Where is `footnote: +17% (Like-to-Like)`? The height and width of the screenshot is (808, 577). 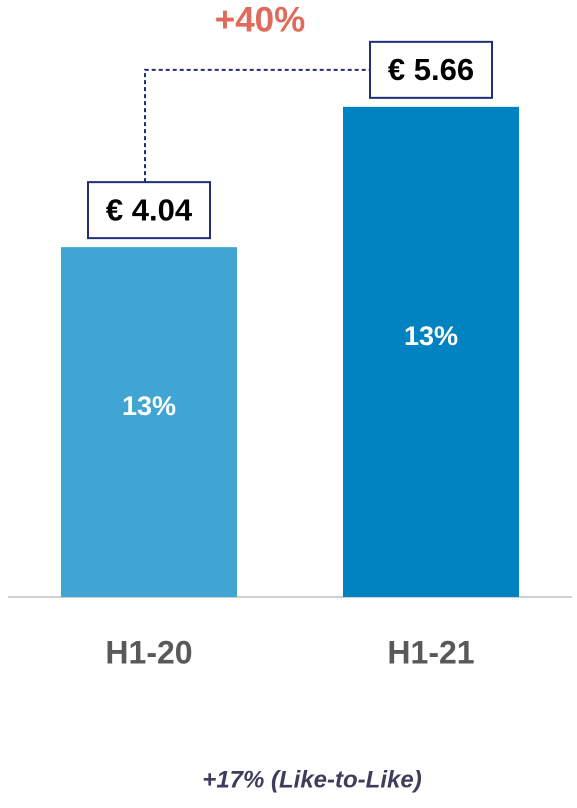 footnote: +17% (Like-to-Like) is located at coordinates (311, 779).